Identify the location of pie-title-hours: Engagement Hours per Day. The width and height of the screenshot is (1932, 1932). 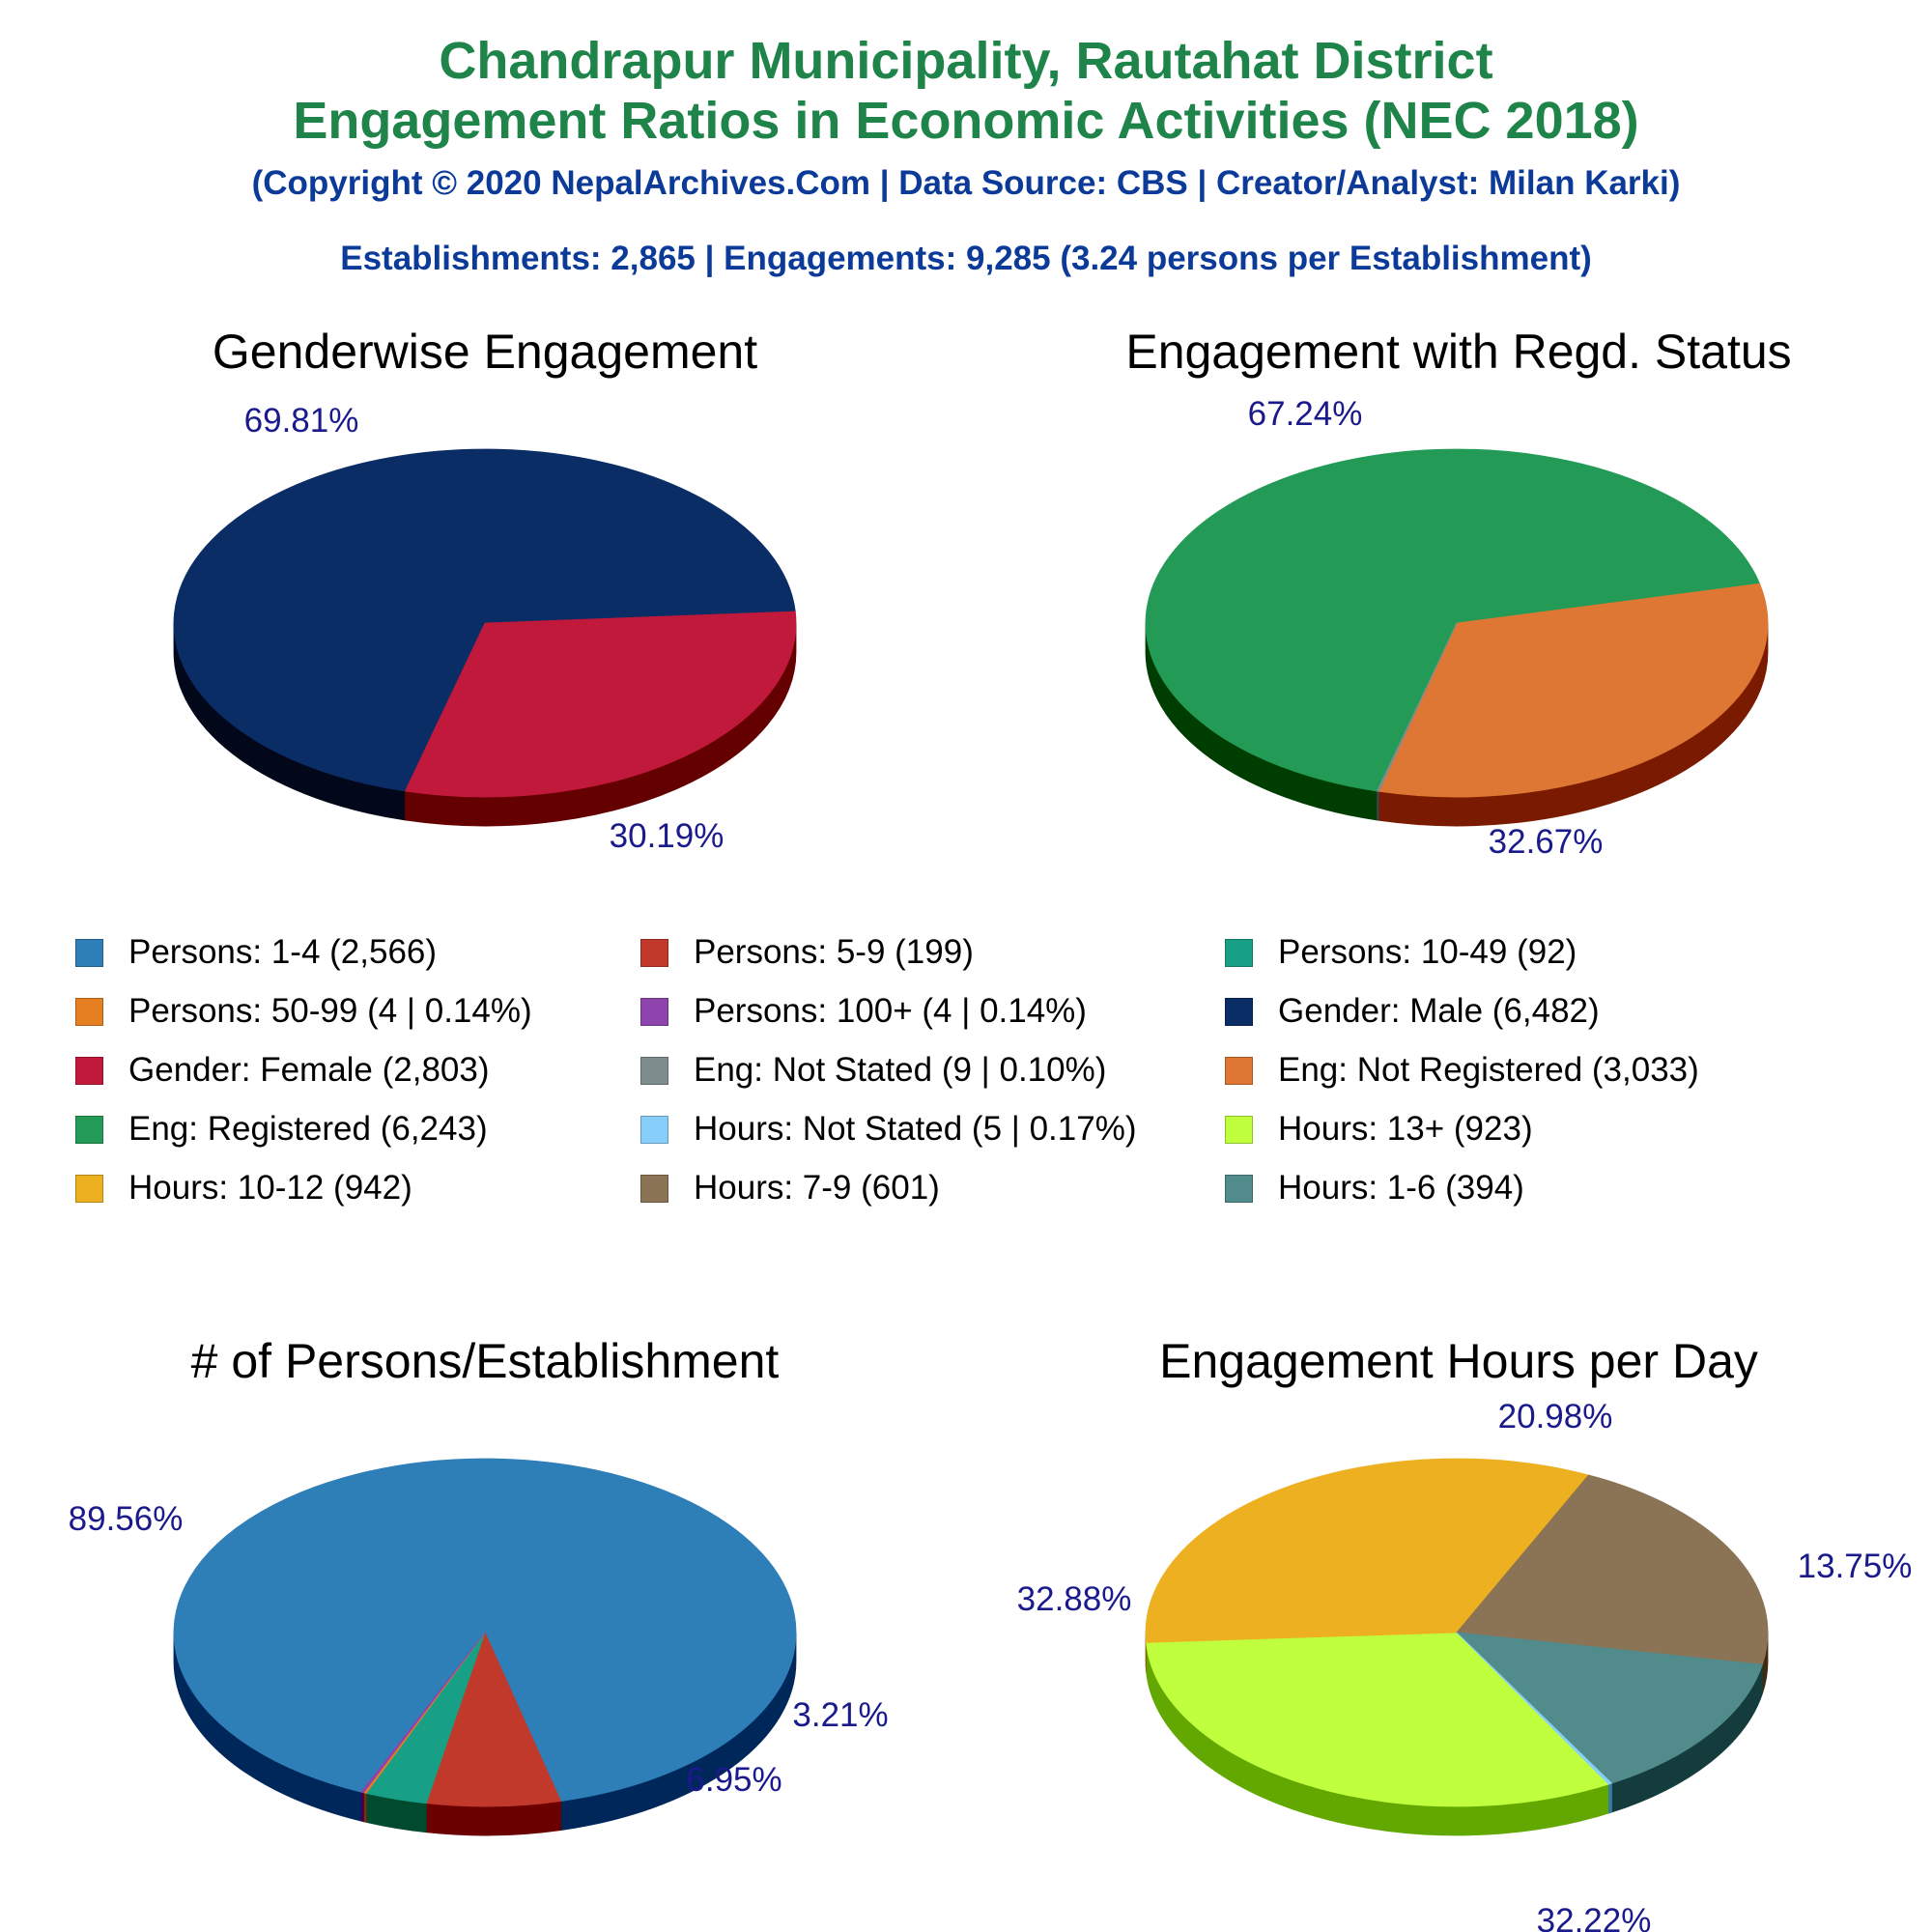
(1458, 1361).